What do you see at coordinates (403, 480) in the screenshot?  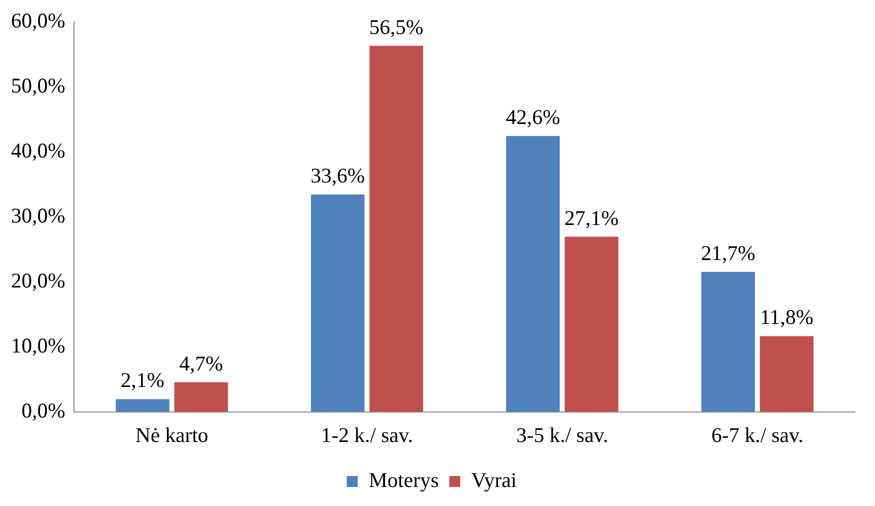 I see `legend-label: Moterys` at bounding box center [403, 480].